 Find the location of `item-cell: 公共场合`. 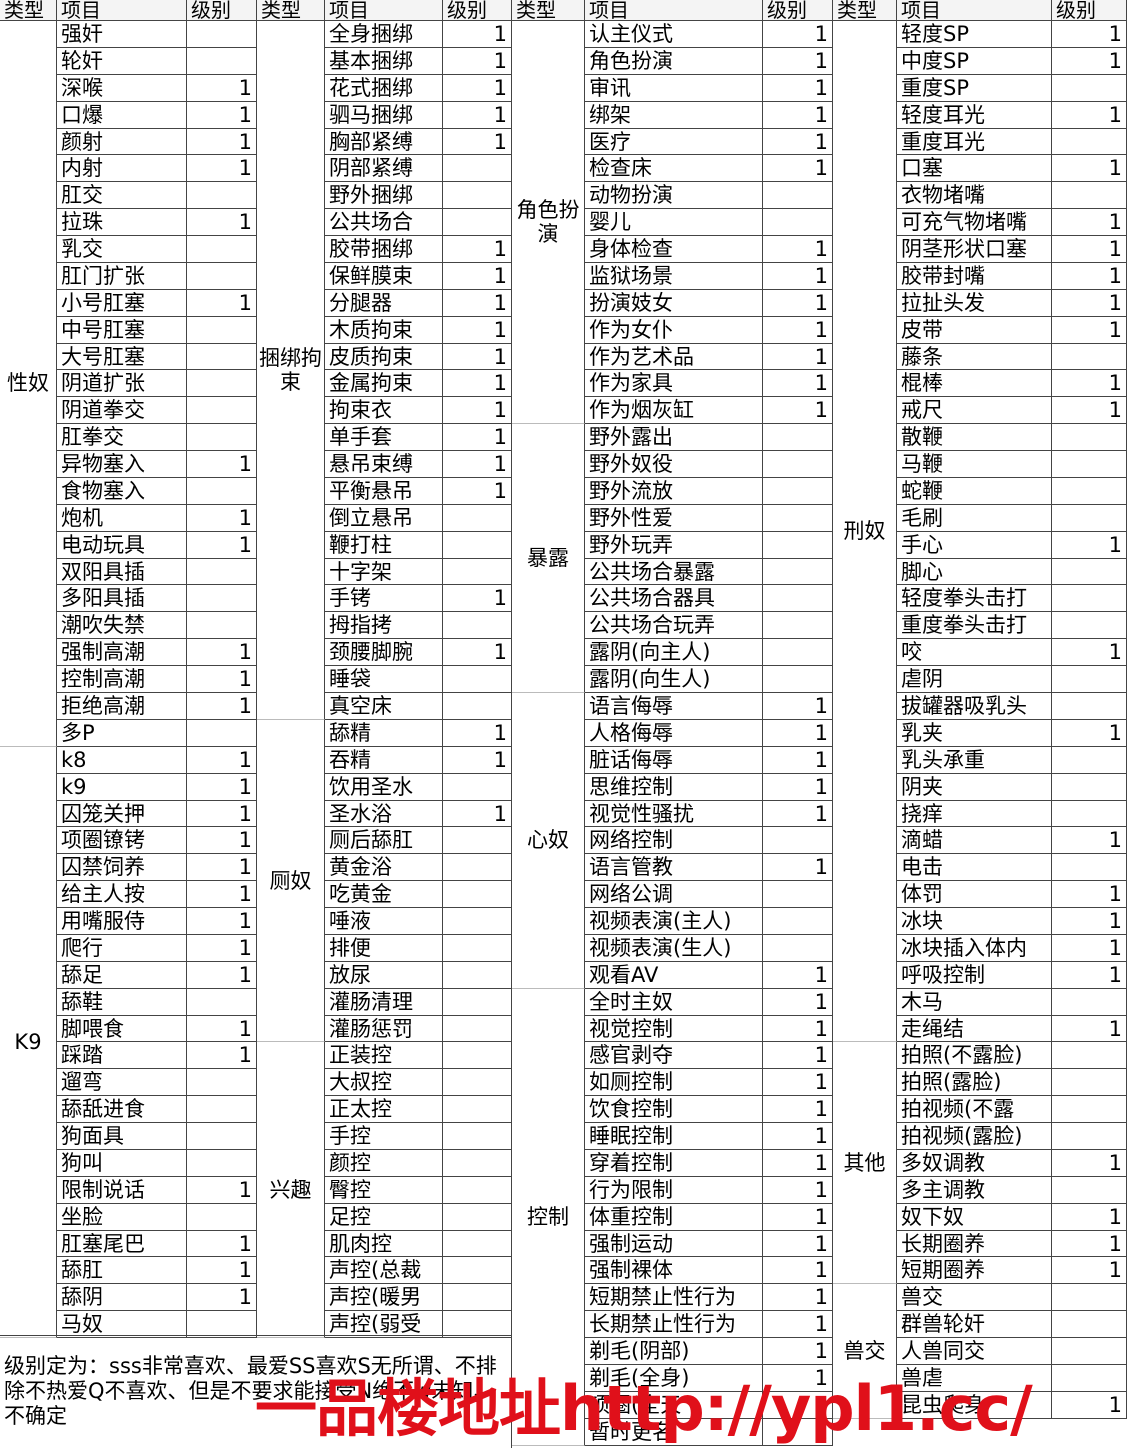

item-cell: 公共场合 is located at coordinates (384, 223).